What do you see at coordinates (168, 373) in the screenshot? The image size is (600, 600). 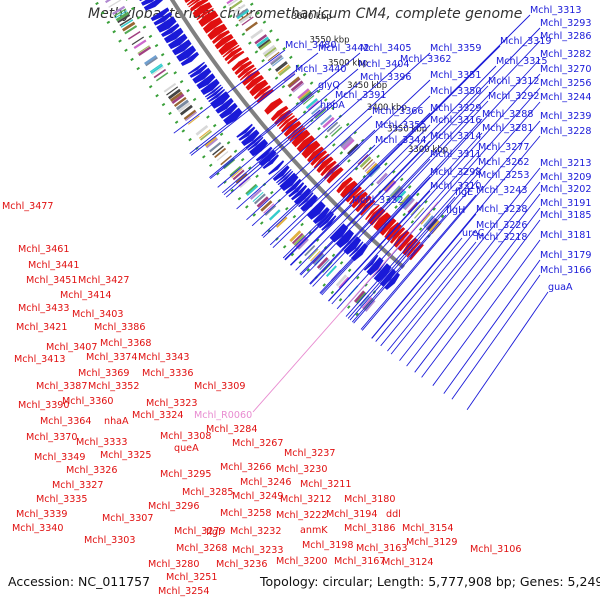 I see `reverse-gene-label-16: Mchl_3336` at bounding box center [168, 373].